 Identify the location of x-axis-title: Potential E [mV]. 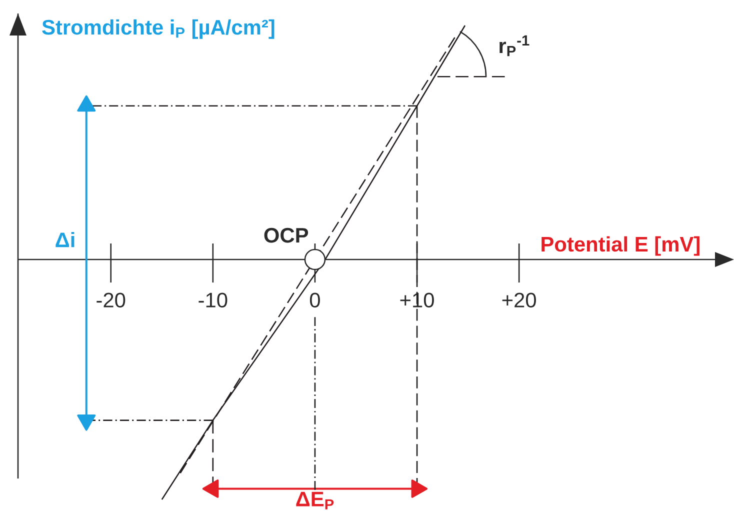
(621, 246).